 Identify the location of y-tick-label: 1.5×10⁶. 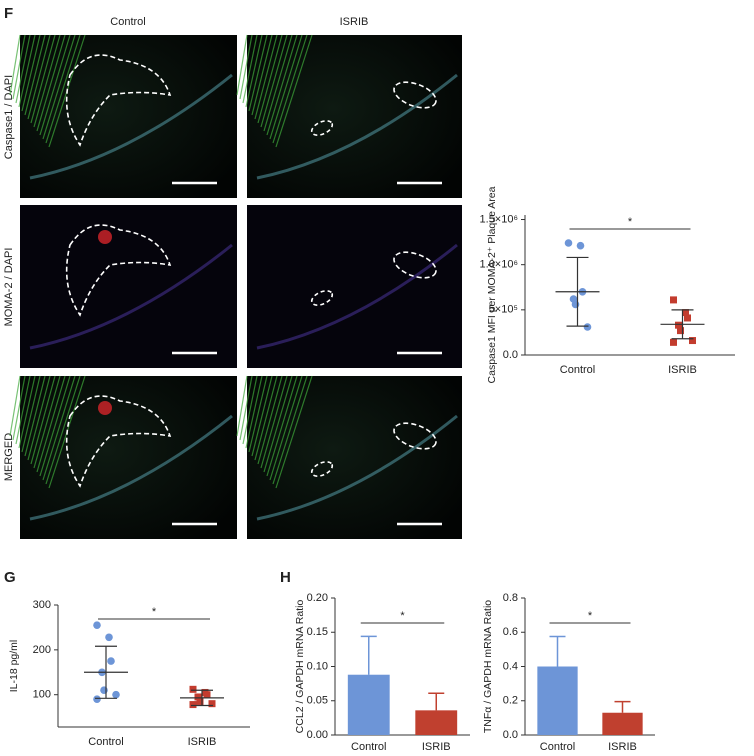
(499, 219).